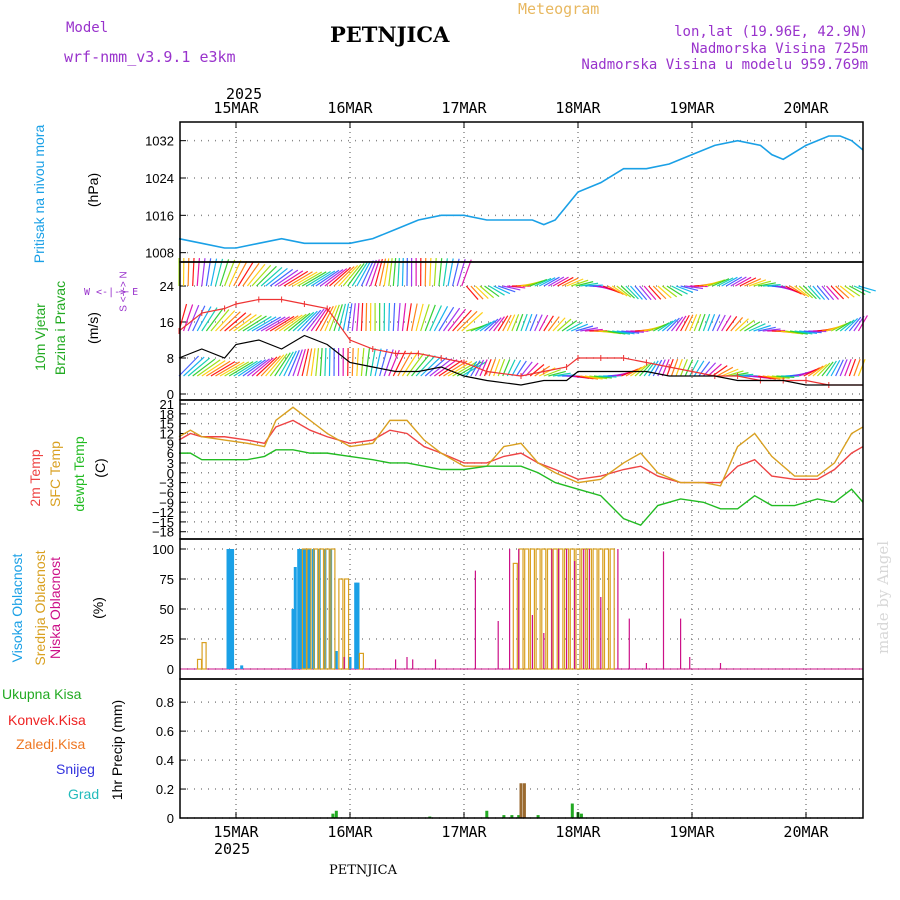  What do you see at coordinates (87, 28) in the screenshot?
I see `model-label: Model` at bounding box center [87, 28].